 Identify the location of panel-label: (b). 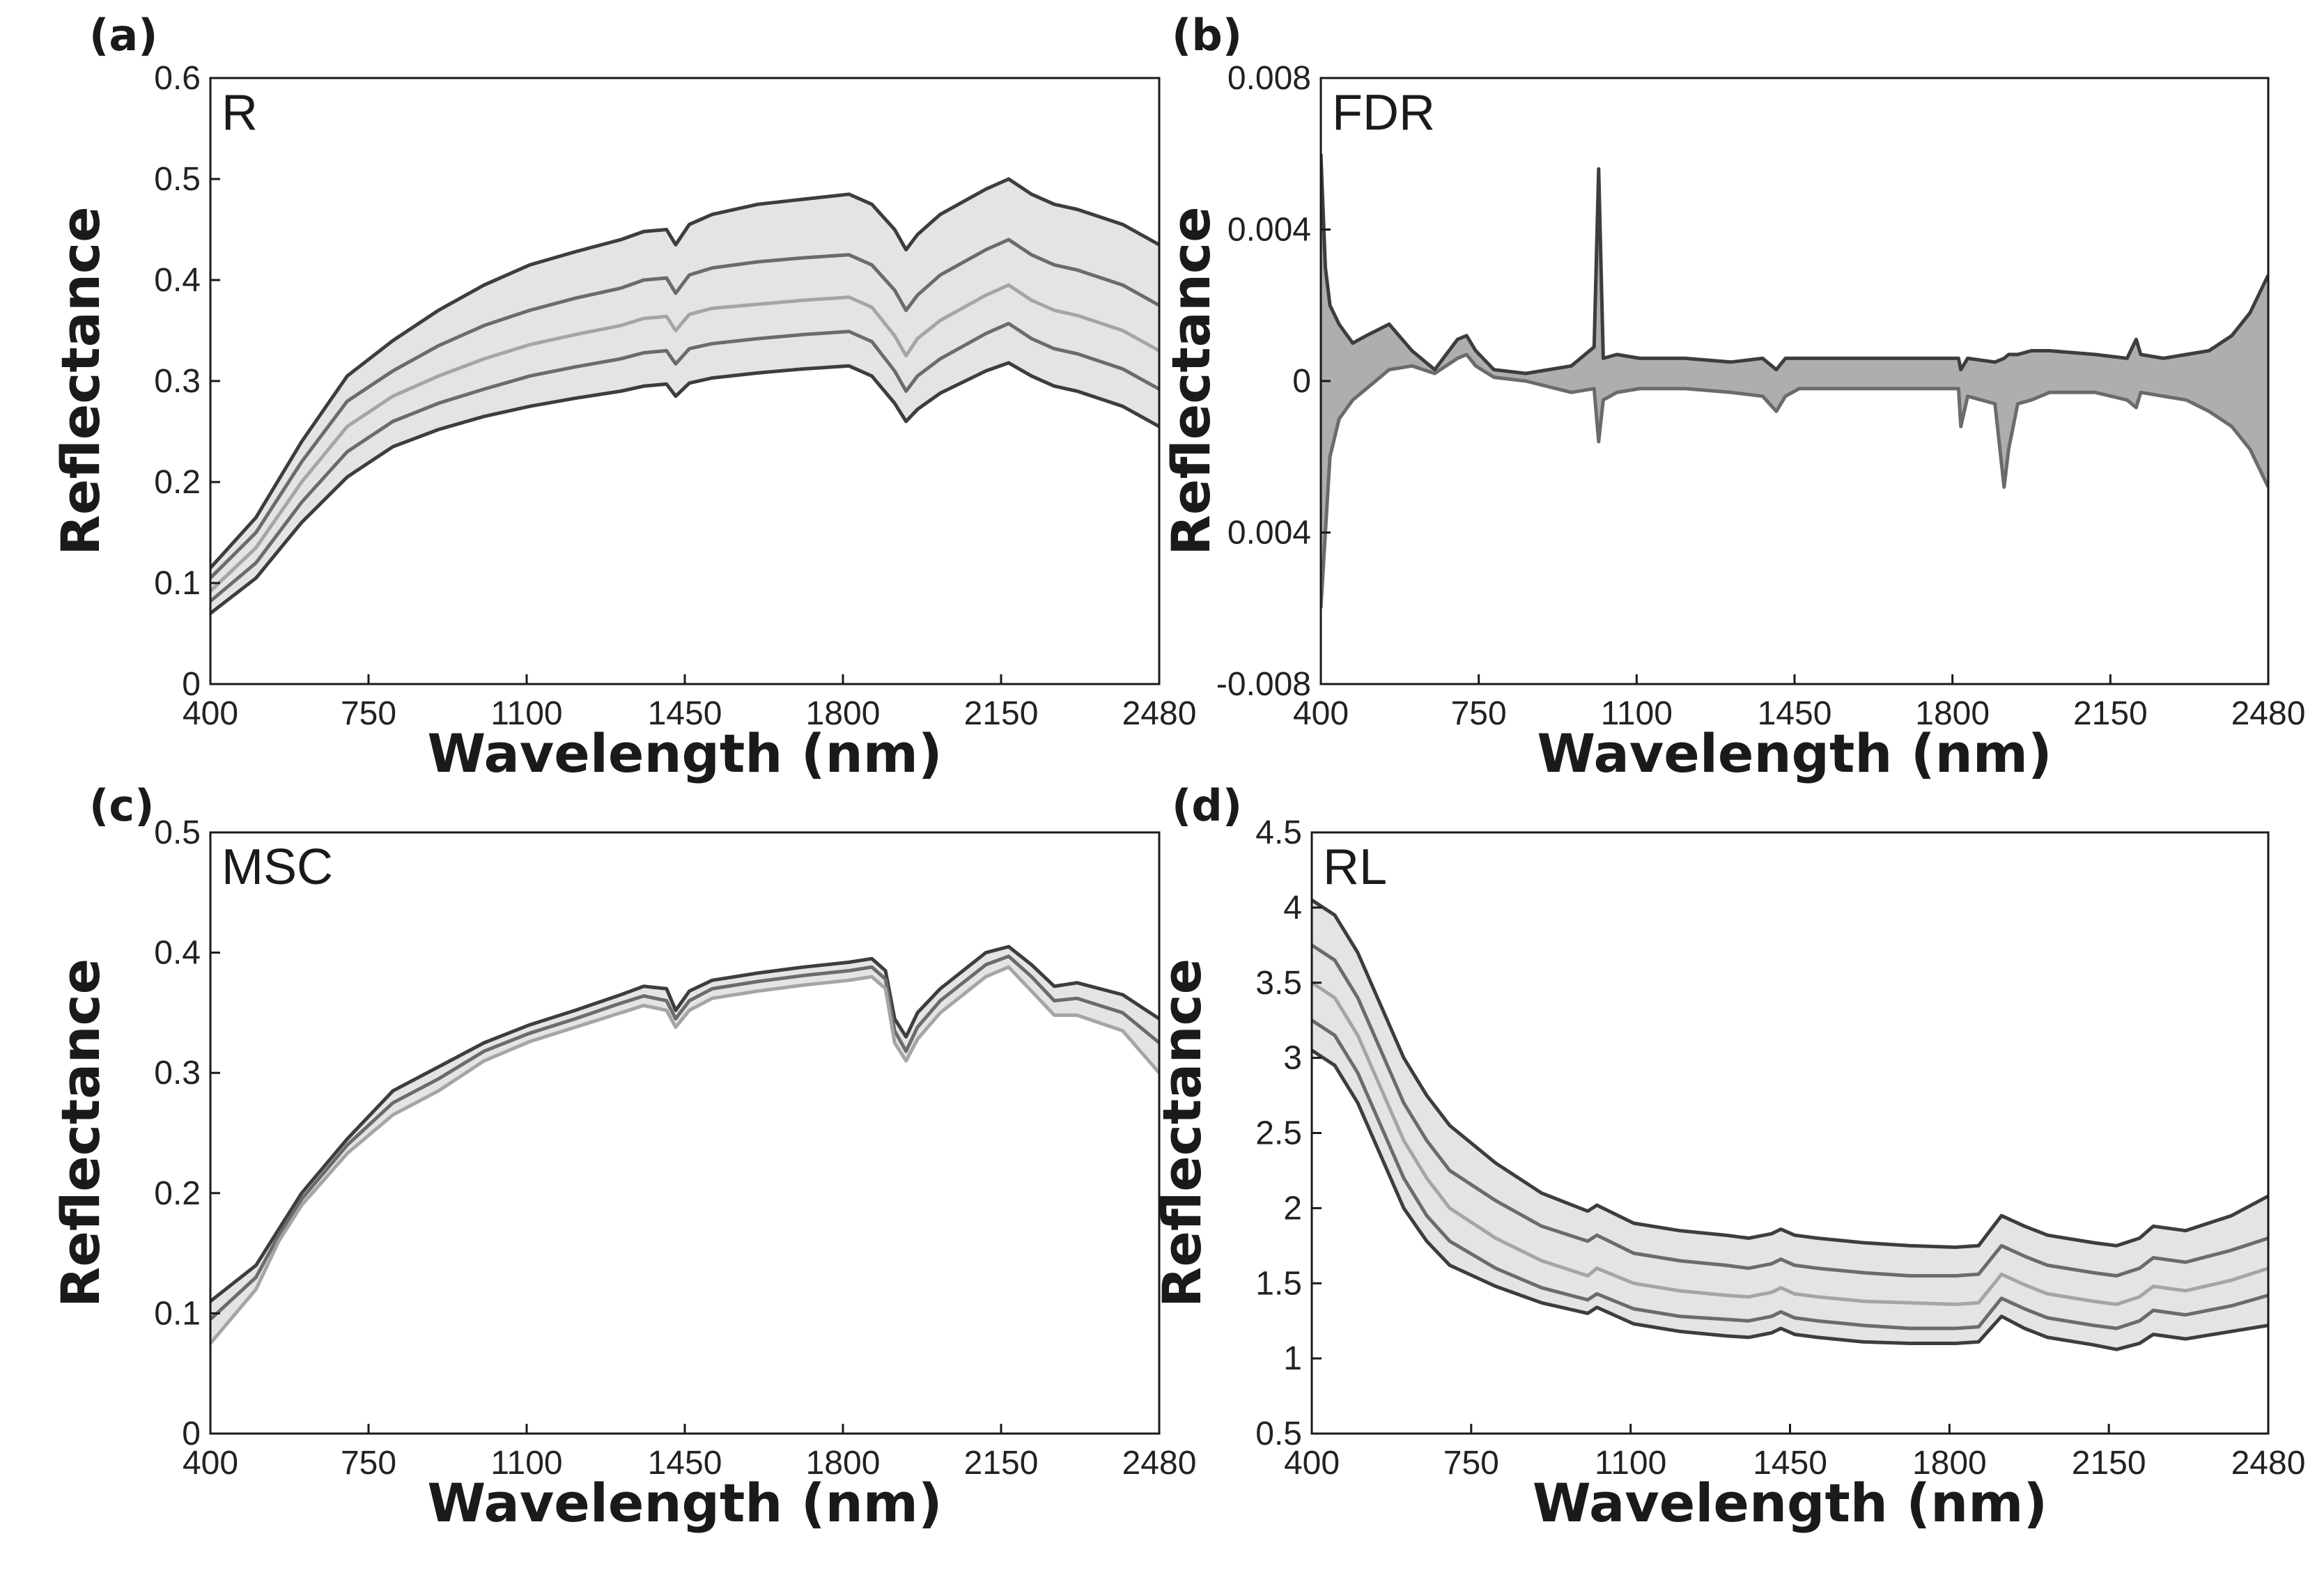
(1207, 35).